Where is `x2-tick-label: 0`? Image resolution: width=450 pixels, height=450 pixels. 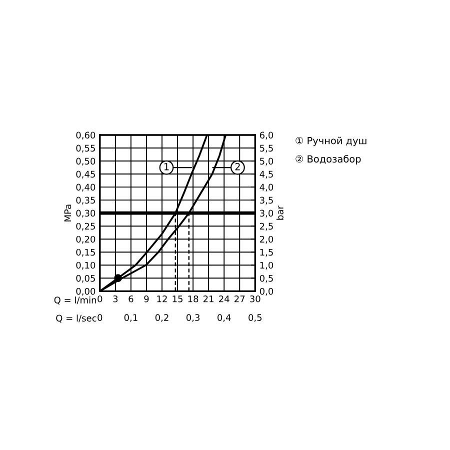
x2-tick-label: 0 is located at coordinates (100, 317).